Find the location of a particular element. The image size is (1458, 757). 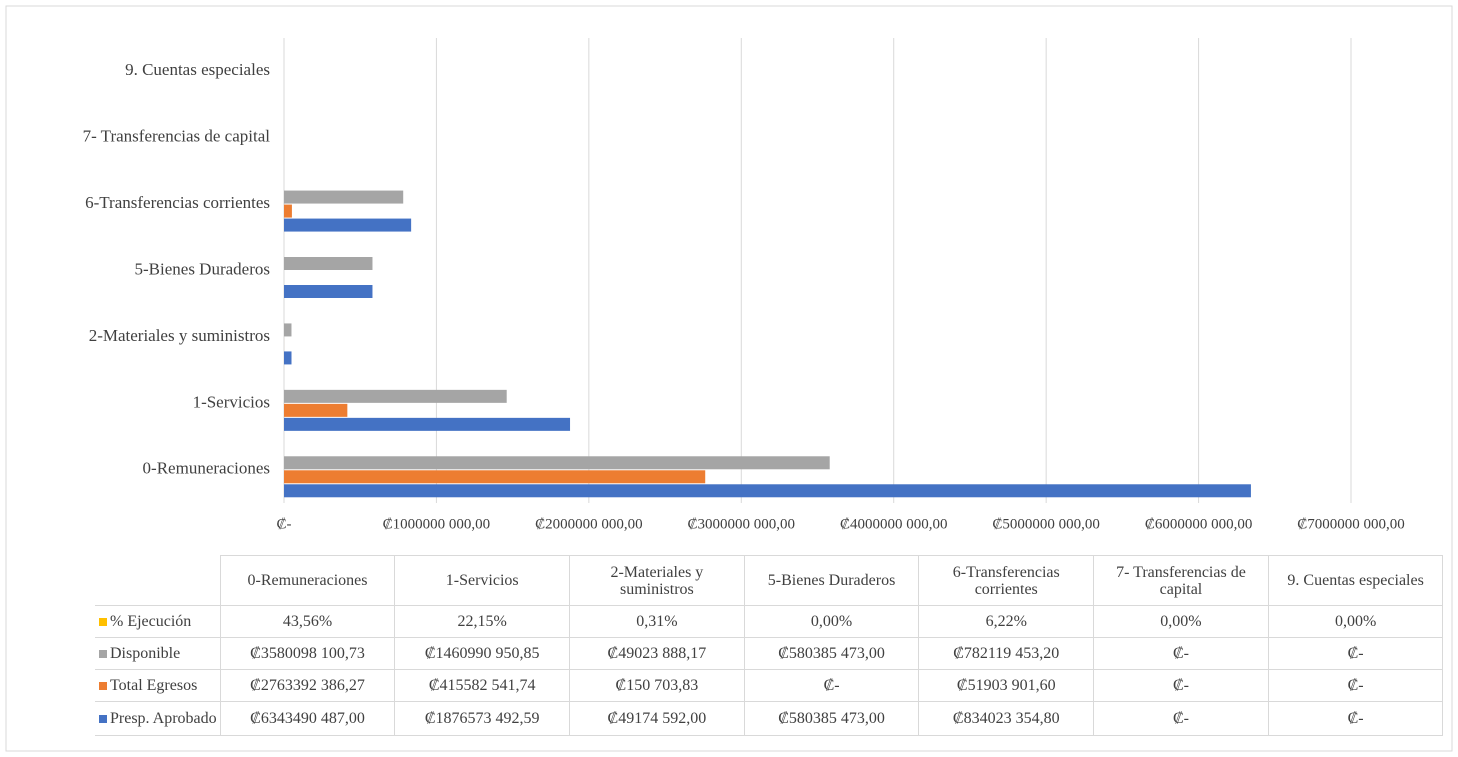

x-tick-label: ₡4000000 000,00 is located at coordinates (894, 524).